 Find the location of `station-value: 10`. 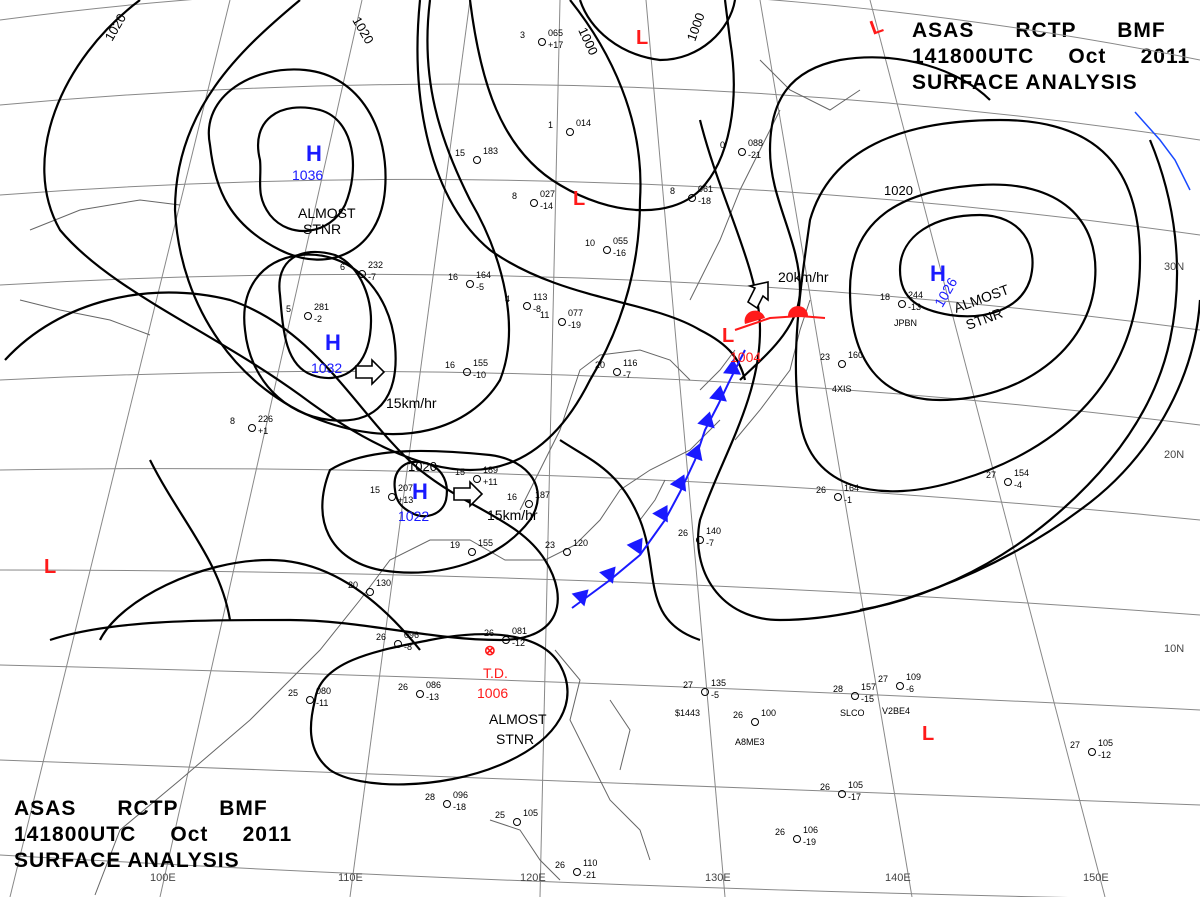

station-value: 10 is located at coordinates (590, 243).